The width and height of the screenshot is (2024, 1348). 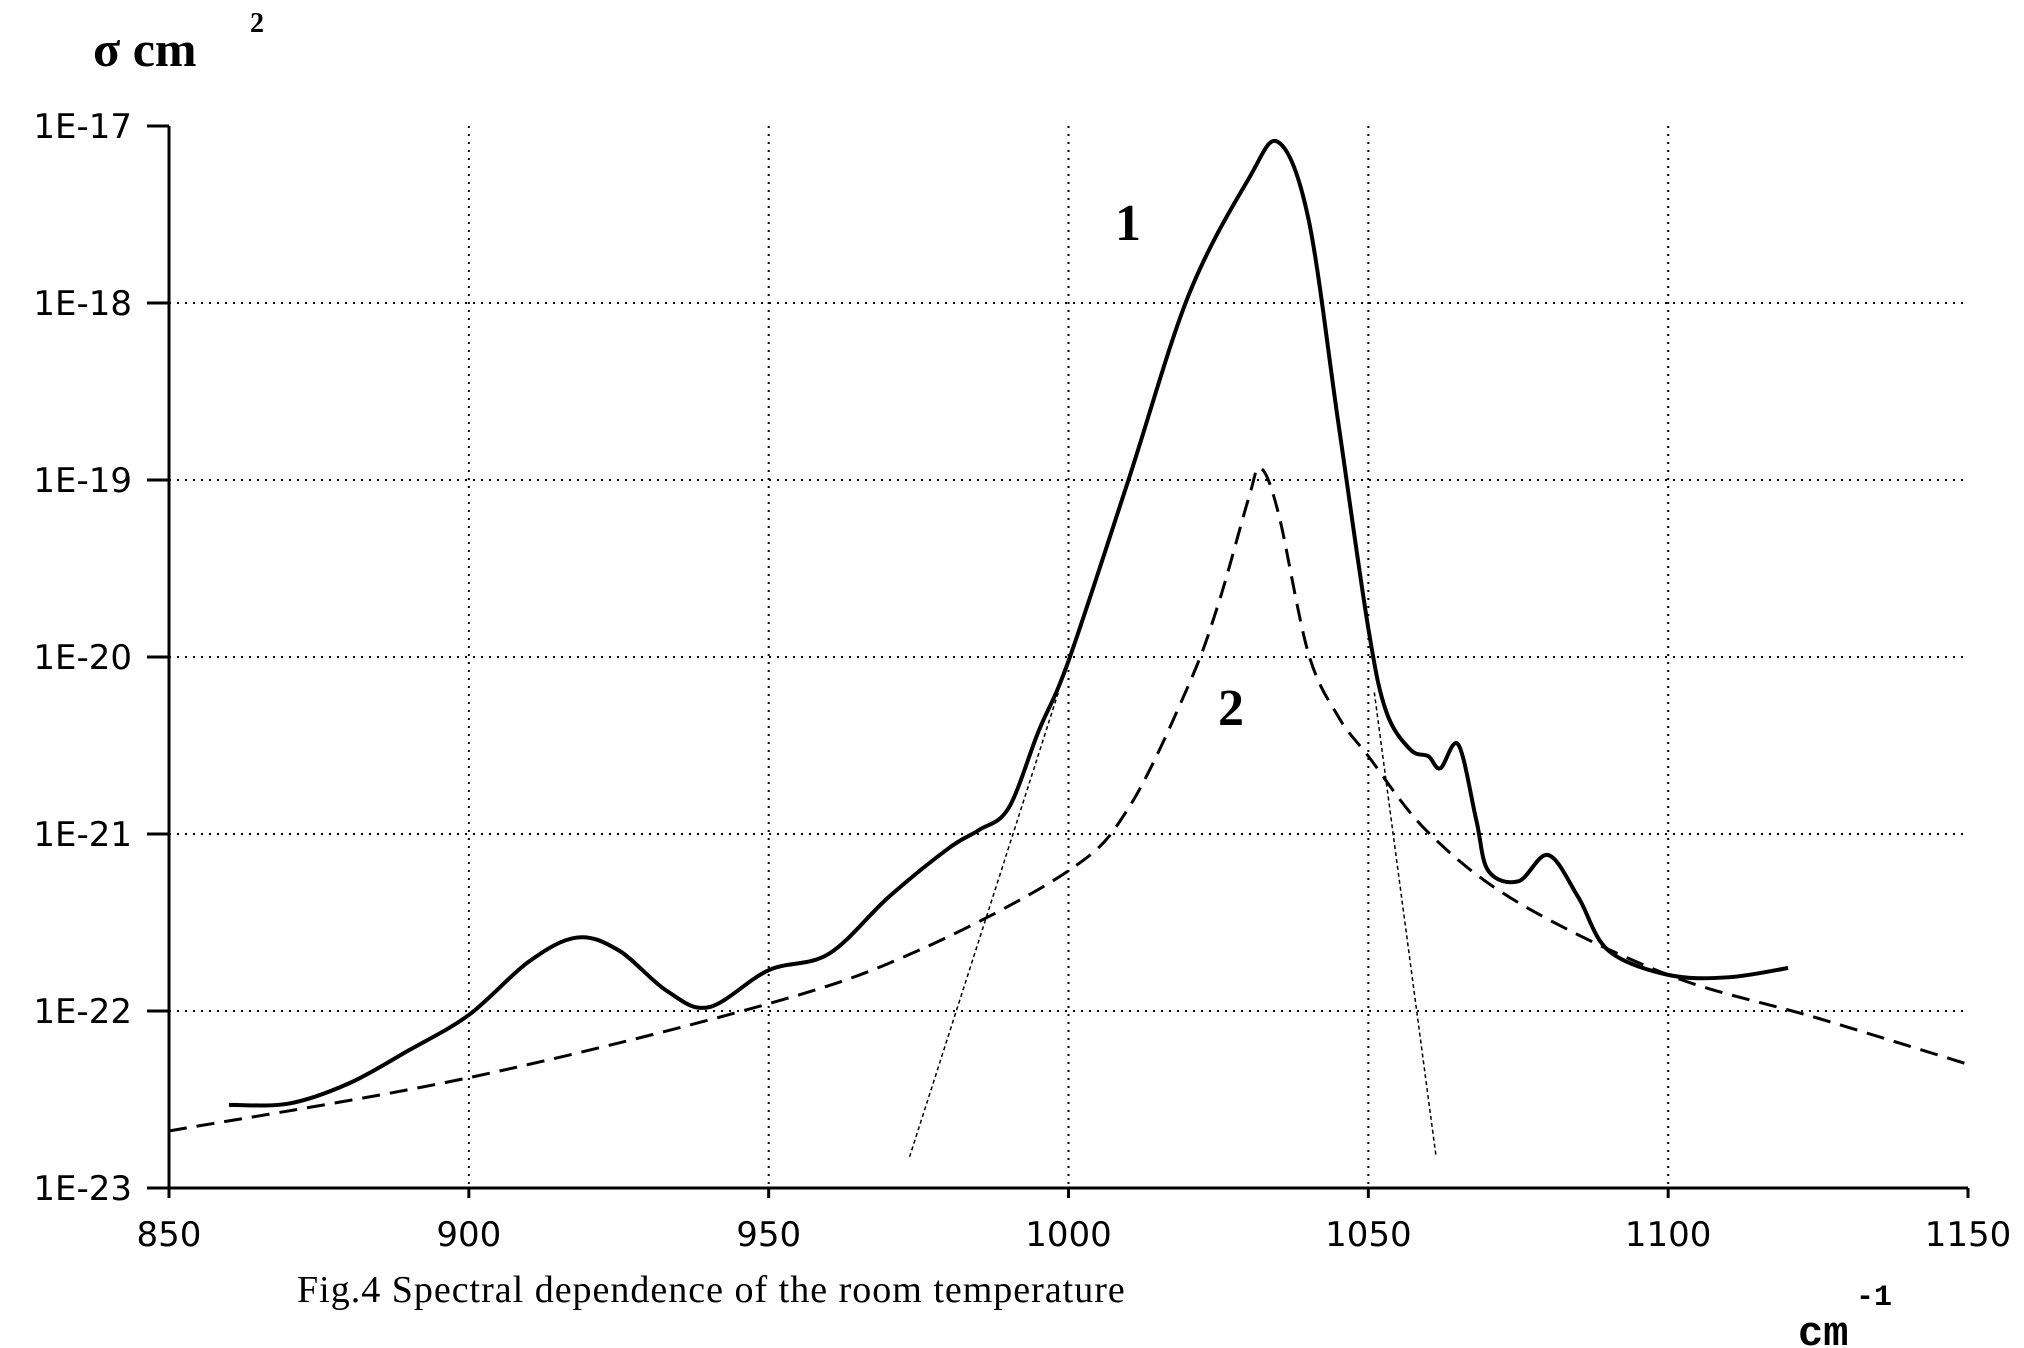 What do you see at coordinates (82, 304) in the screenshot?
I see `y-tick-label: 1E-18` at bounding box center [82, 304].